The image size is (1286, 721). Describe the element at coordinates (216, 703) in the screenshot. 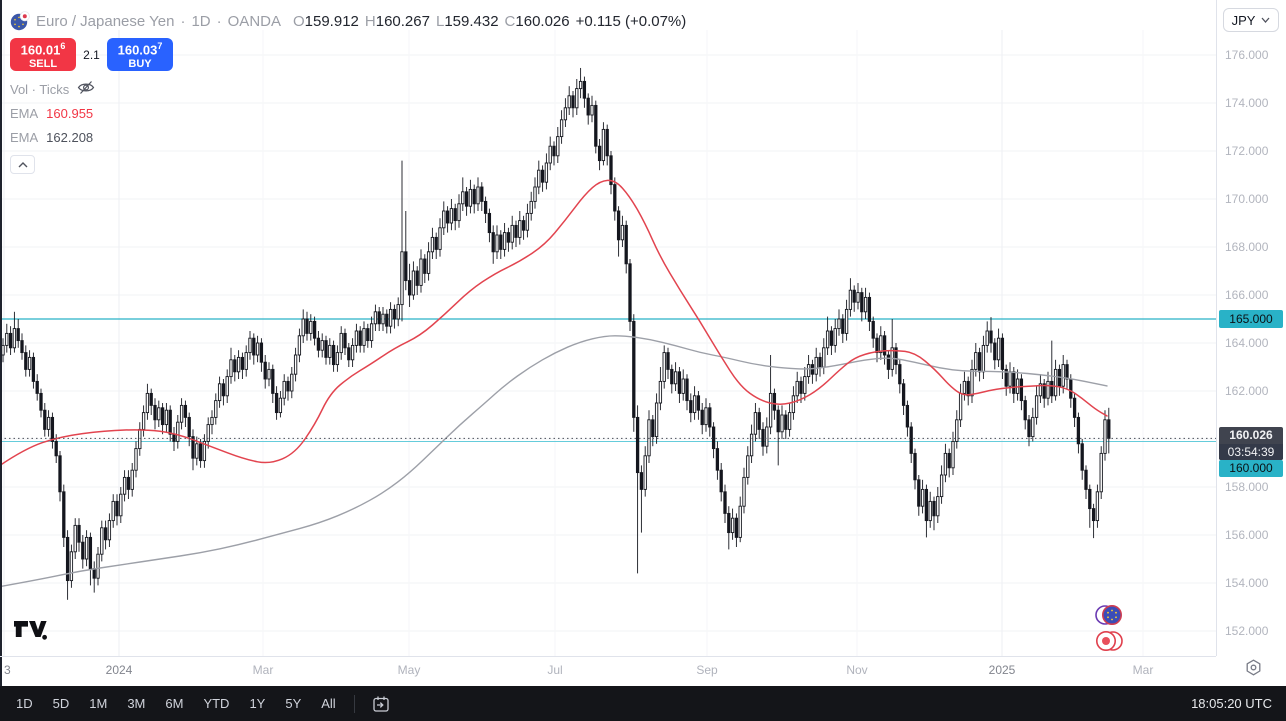

I see `range-button-ytd: YTD` at that location.